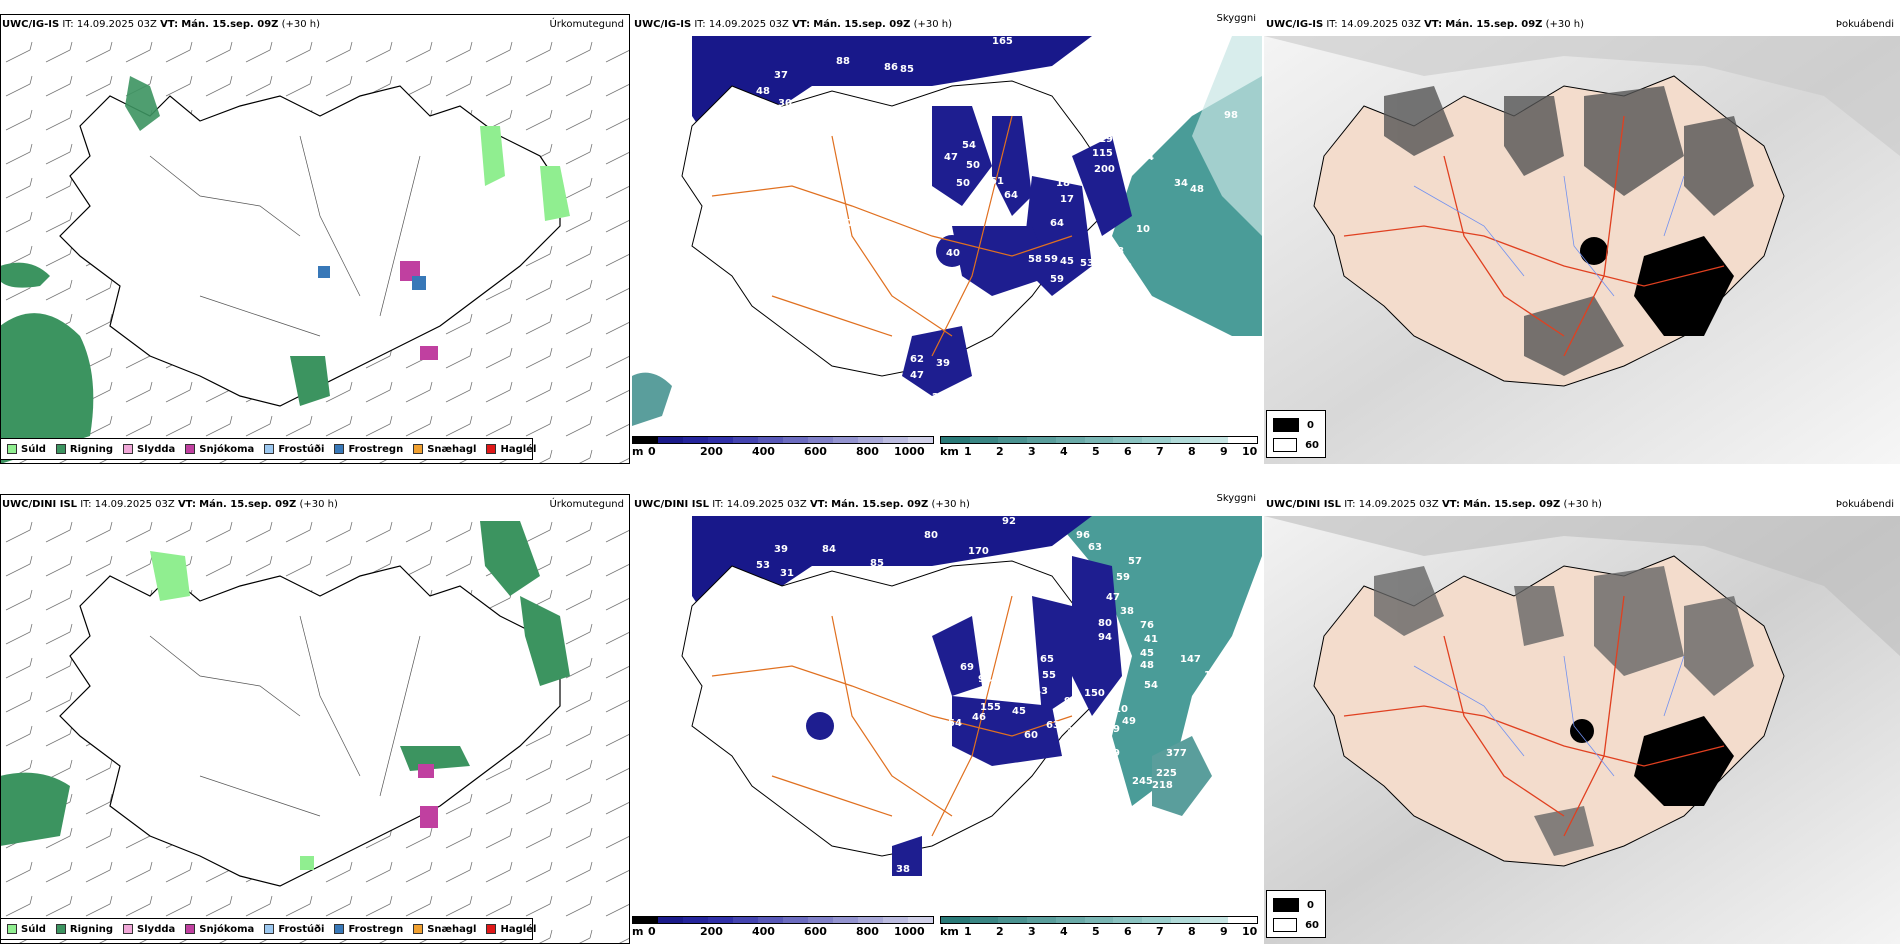  Describe the element at coordinates (783, 440) in the screenshot. I see `colorbar-strip` at that location.